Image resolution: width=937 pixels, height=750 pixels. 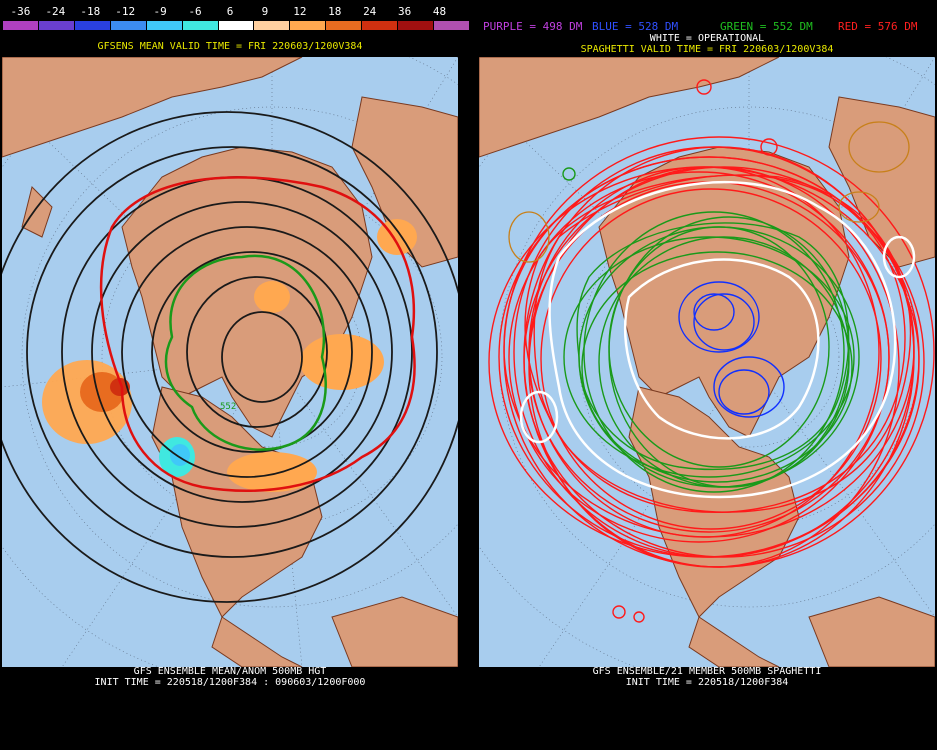 I want to click on anomaly-colorbar, so click(x=236, y=25).